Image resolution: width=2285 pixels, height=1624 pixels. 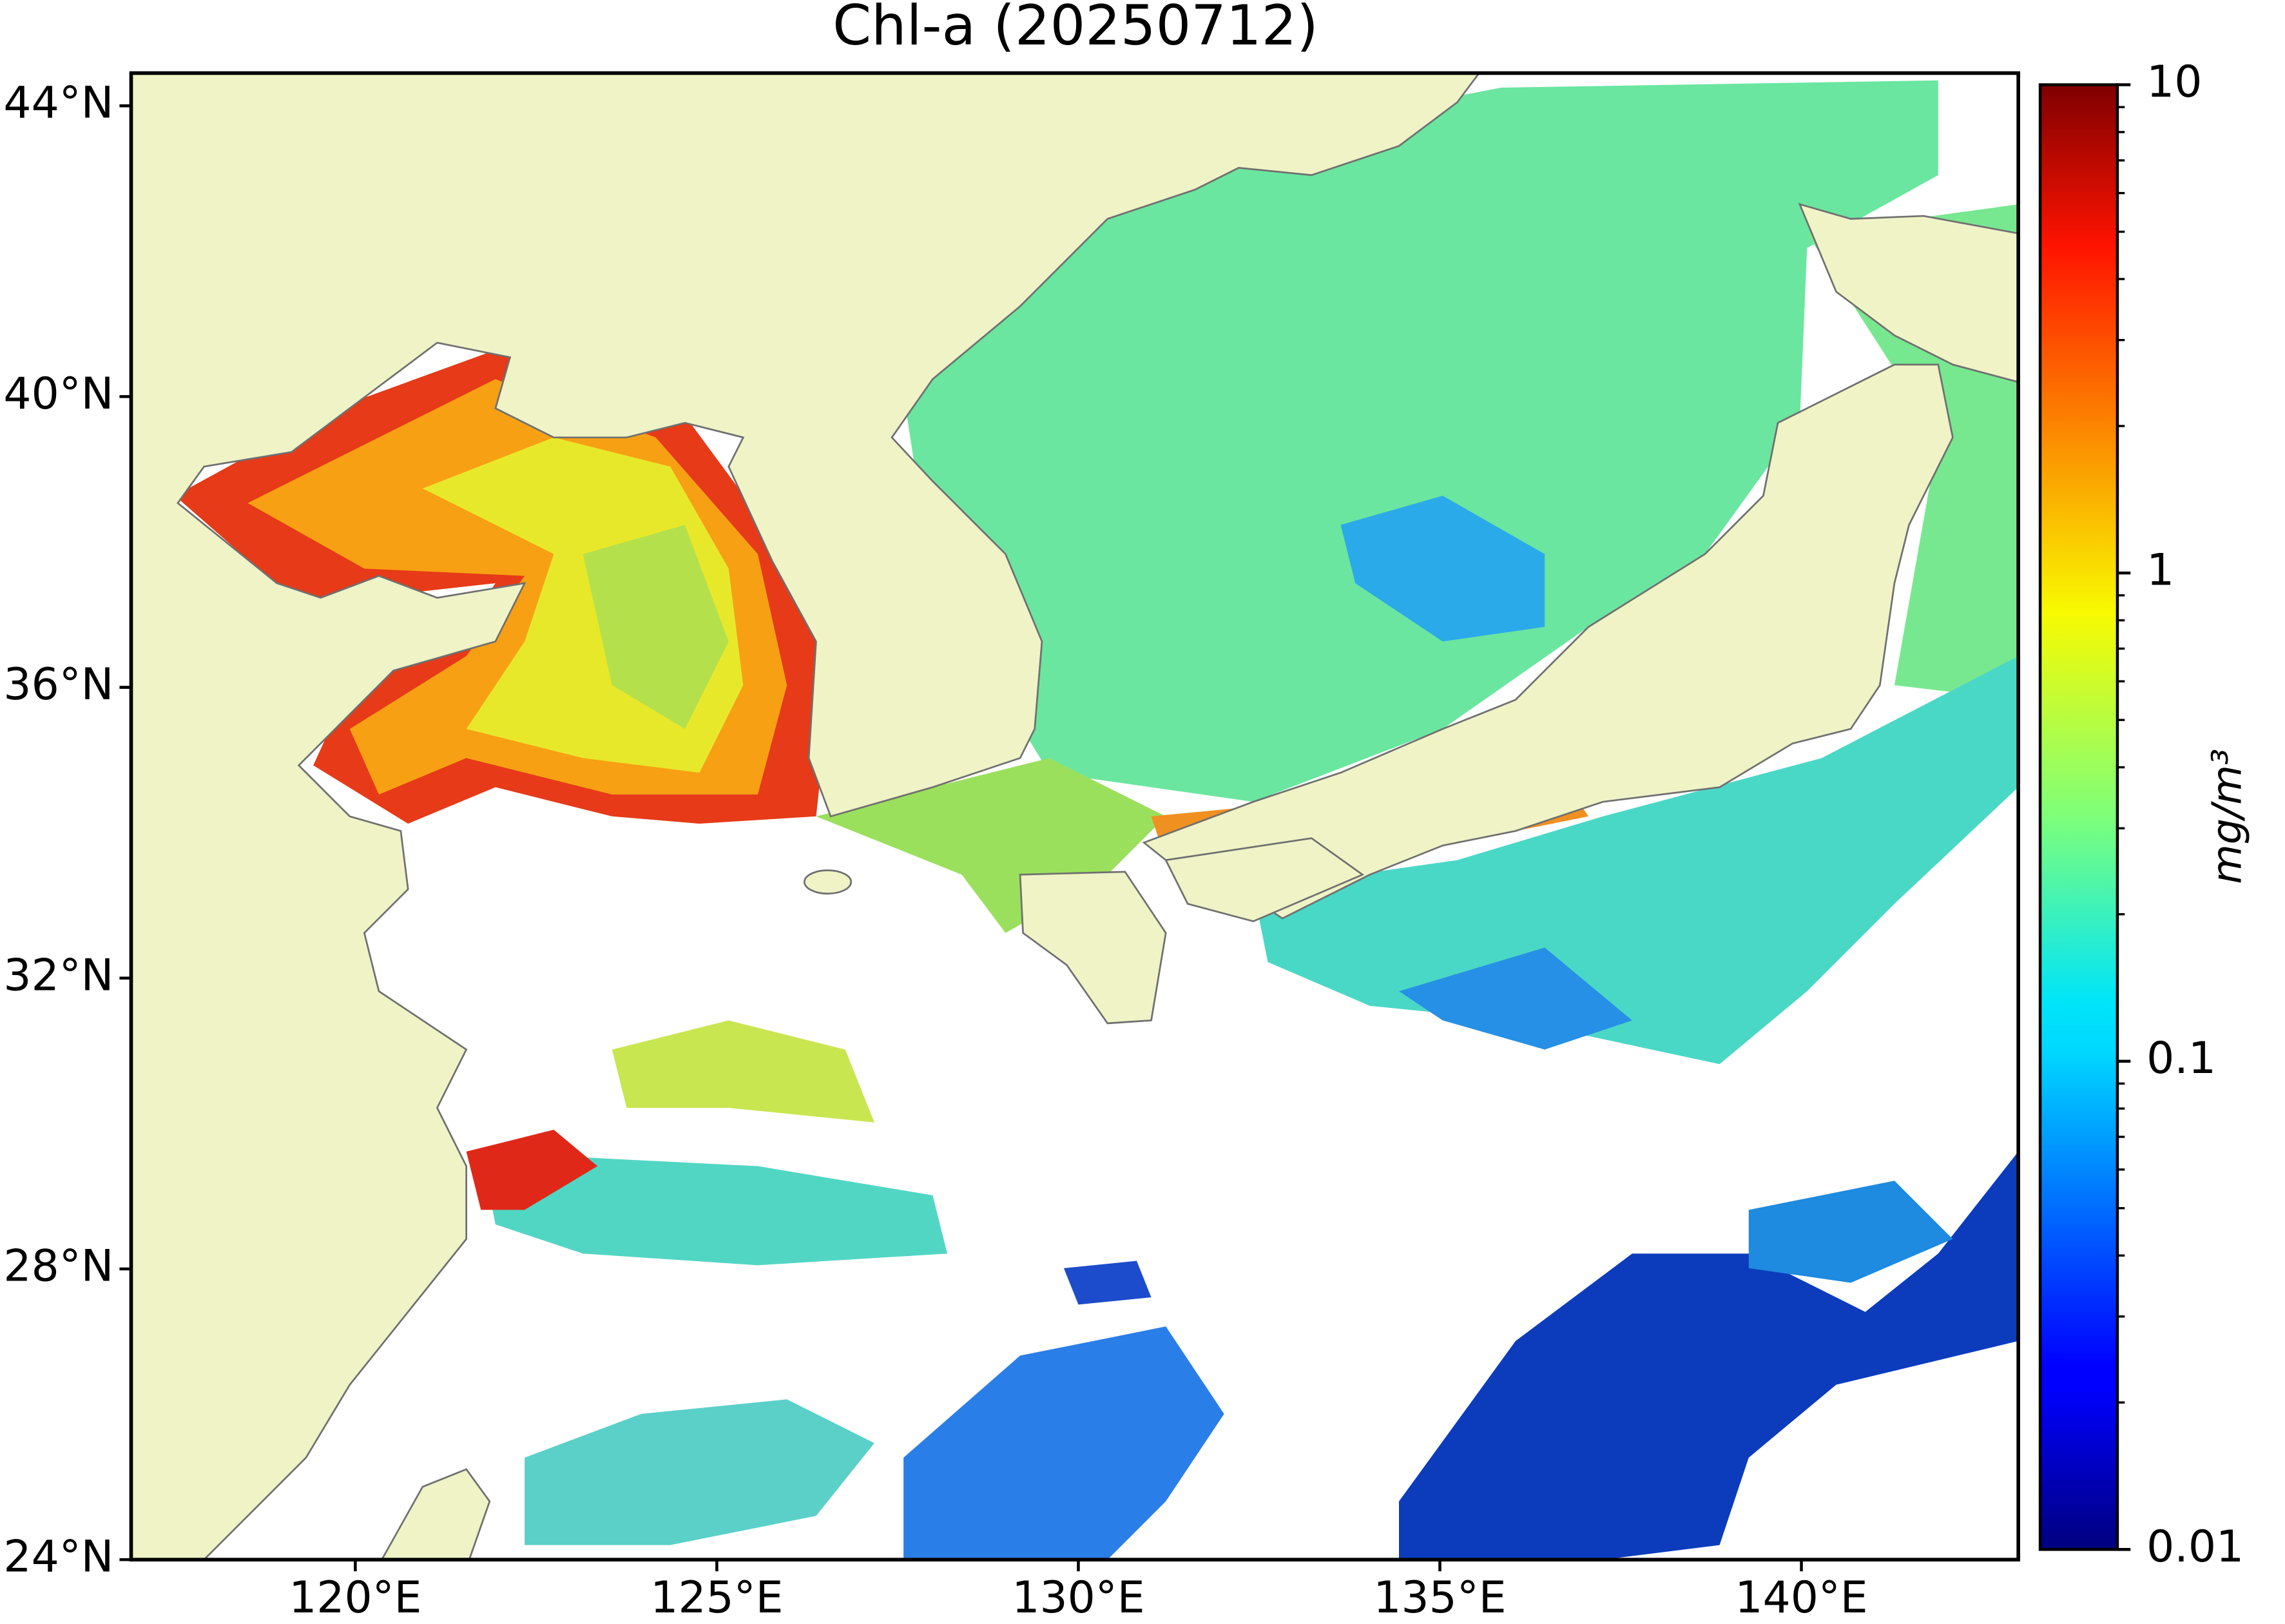 I want to click on x-tick-label: 140°E, so click(x=1801, y=1597).